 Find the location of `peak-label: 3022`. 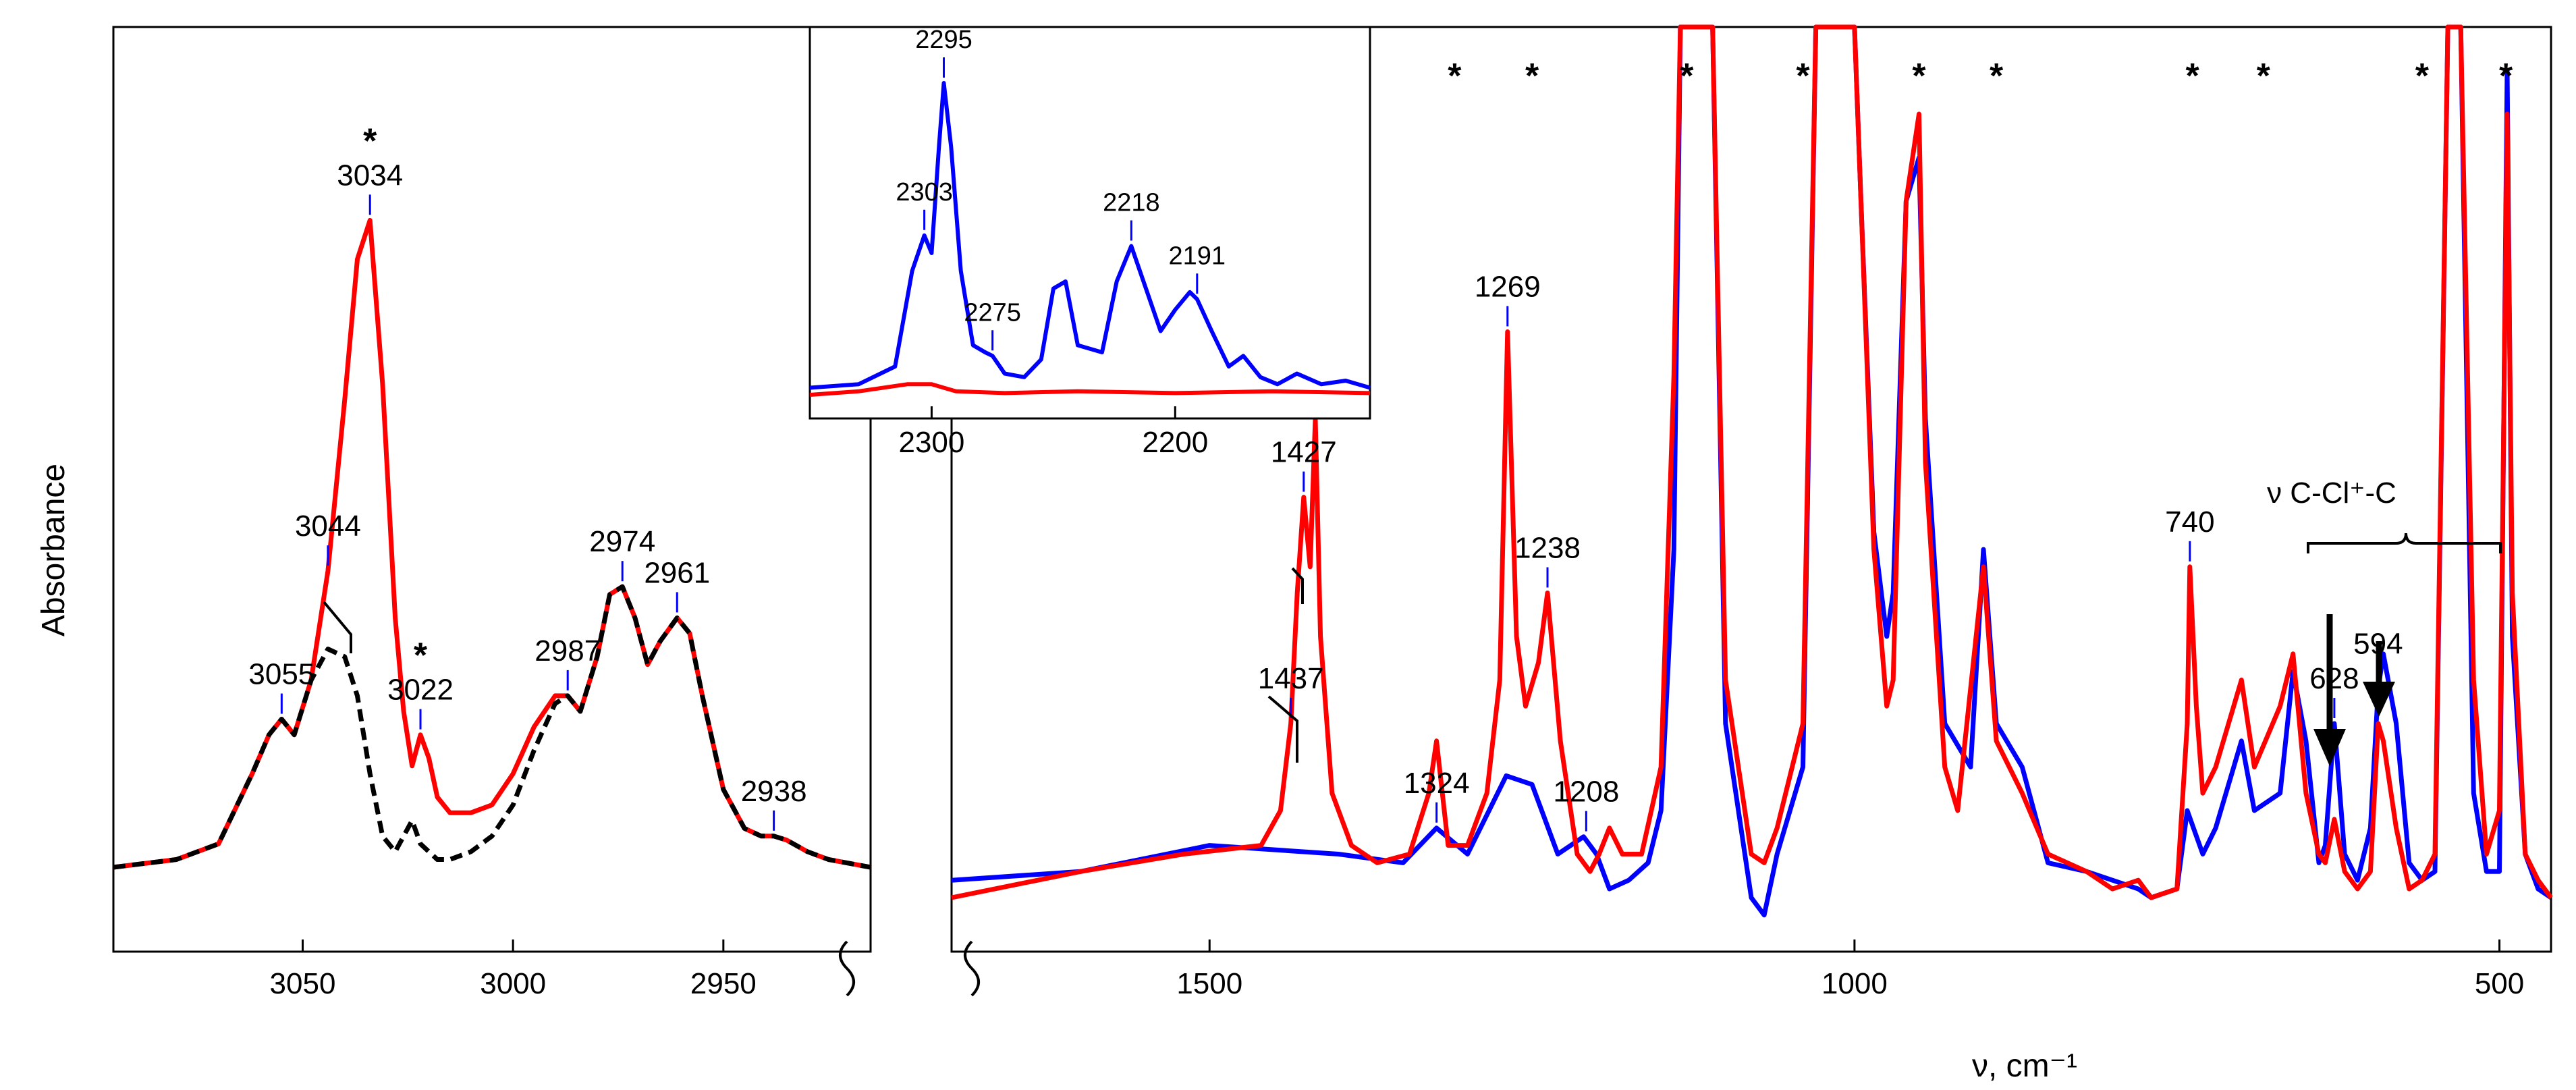

peak-label: 3022 is located at coordinates (421, 691).